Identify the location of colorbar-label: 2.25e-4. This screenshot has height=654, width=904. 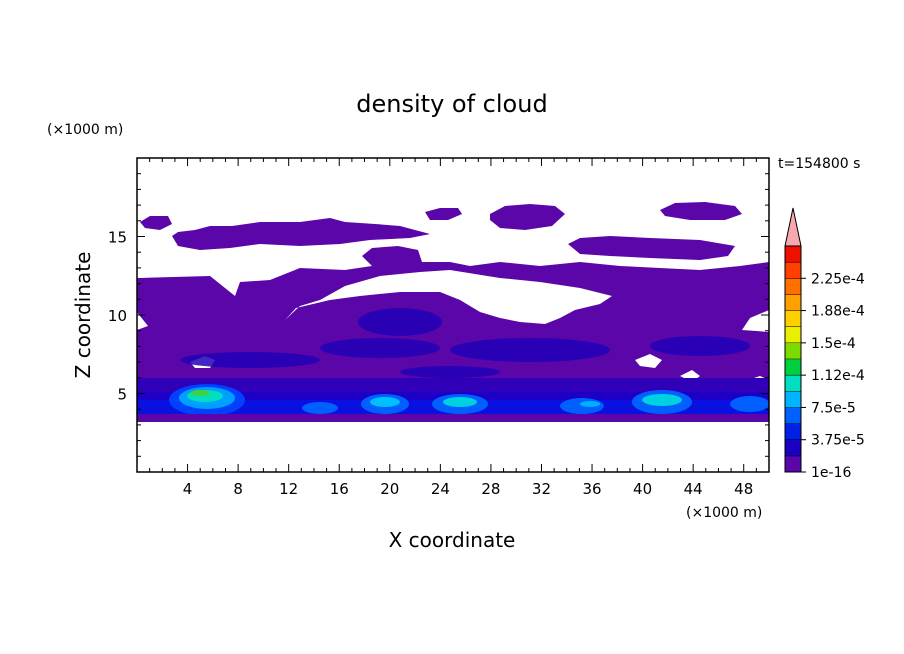
(838, 279).